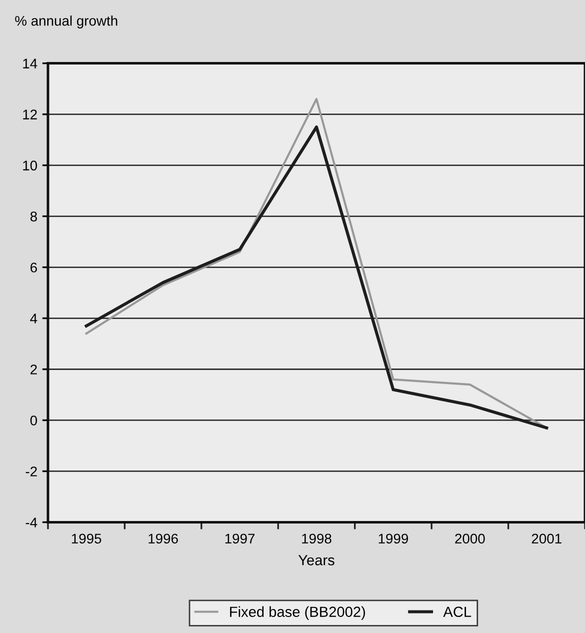 This screenshot has height=633, width=585. I want to click on y-axis-title: % annual growth, so click(66, 22).